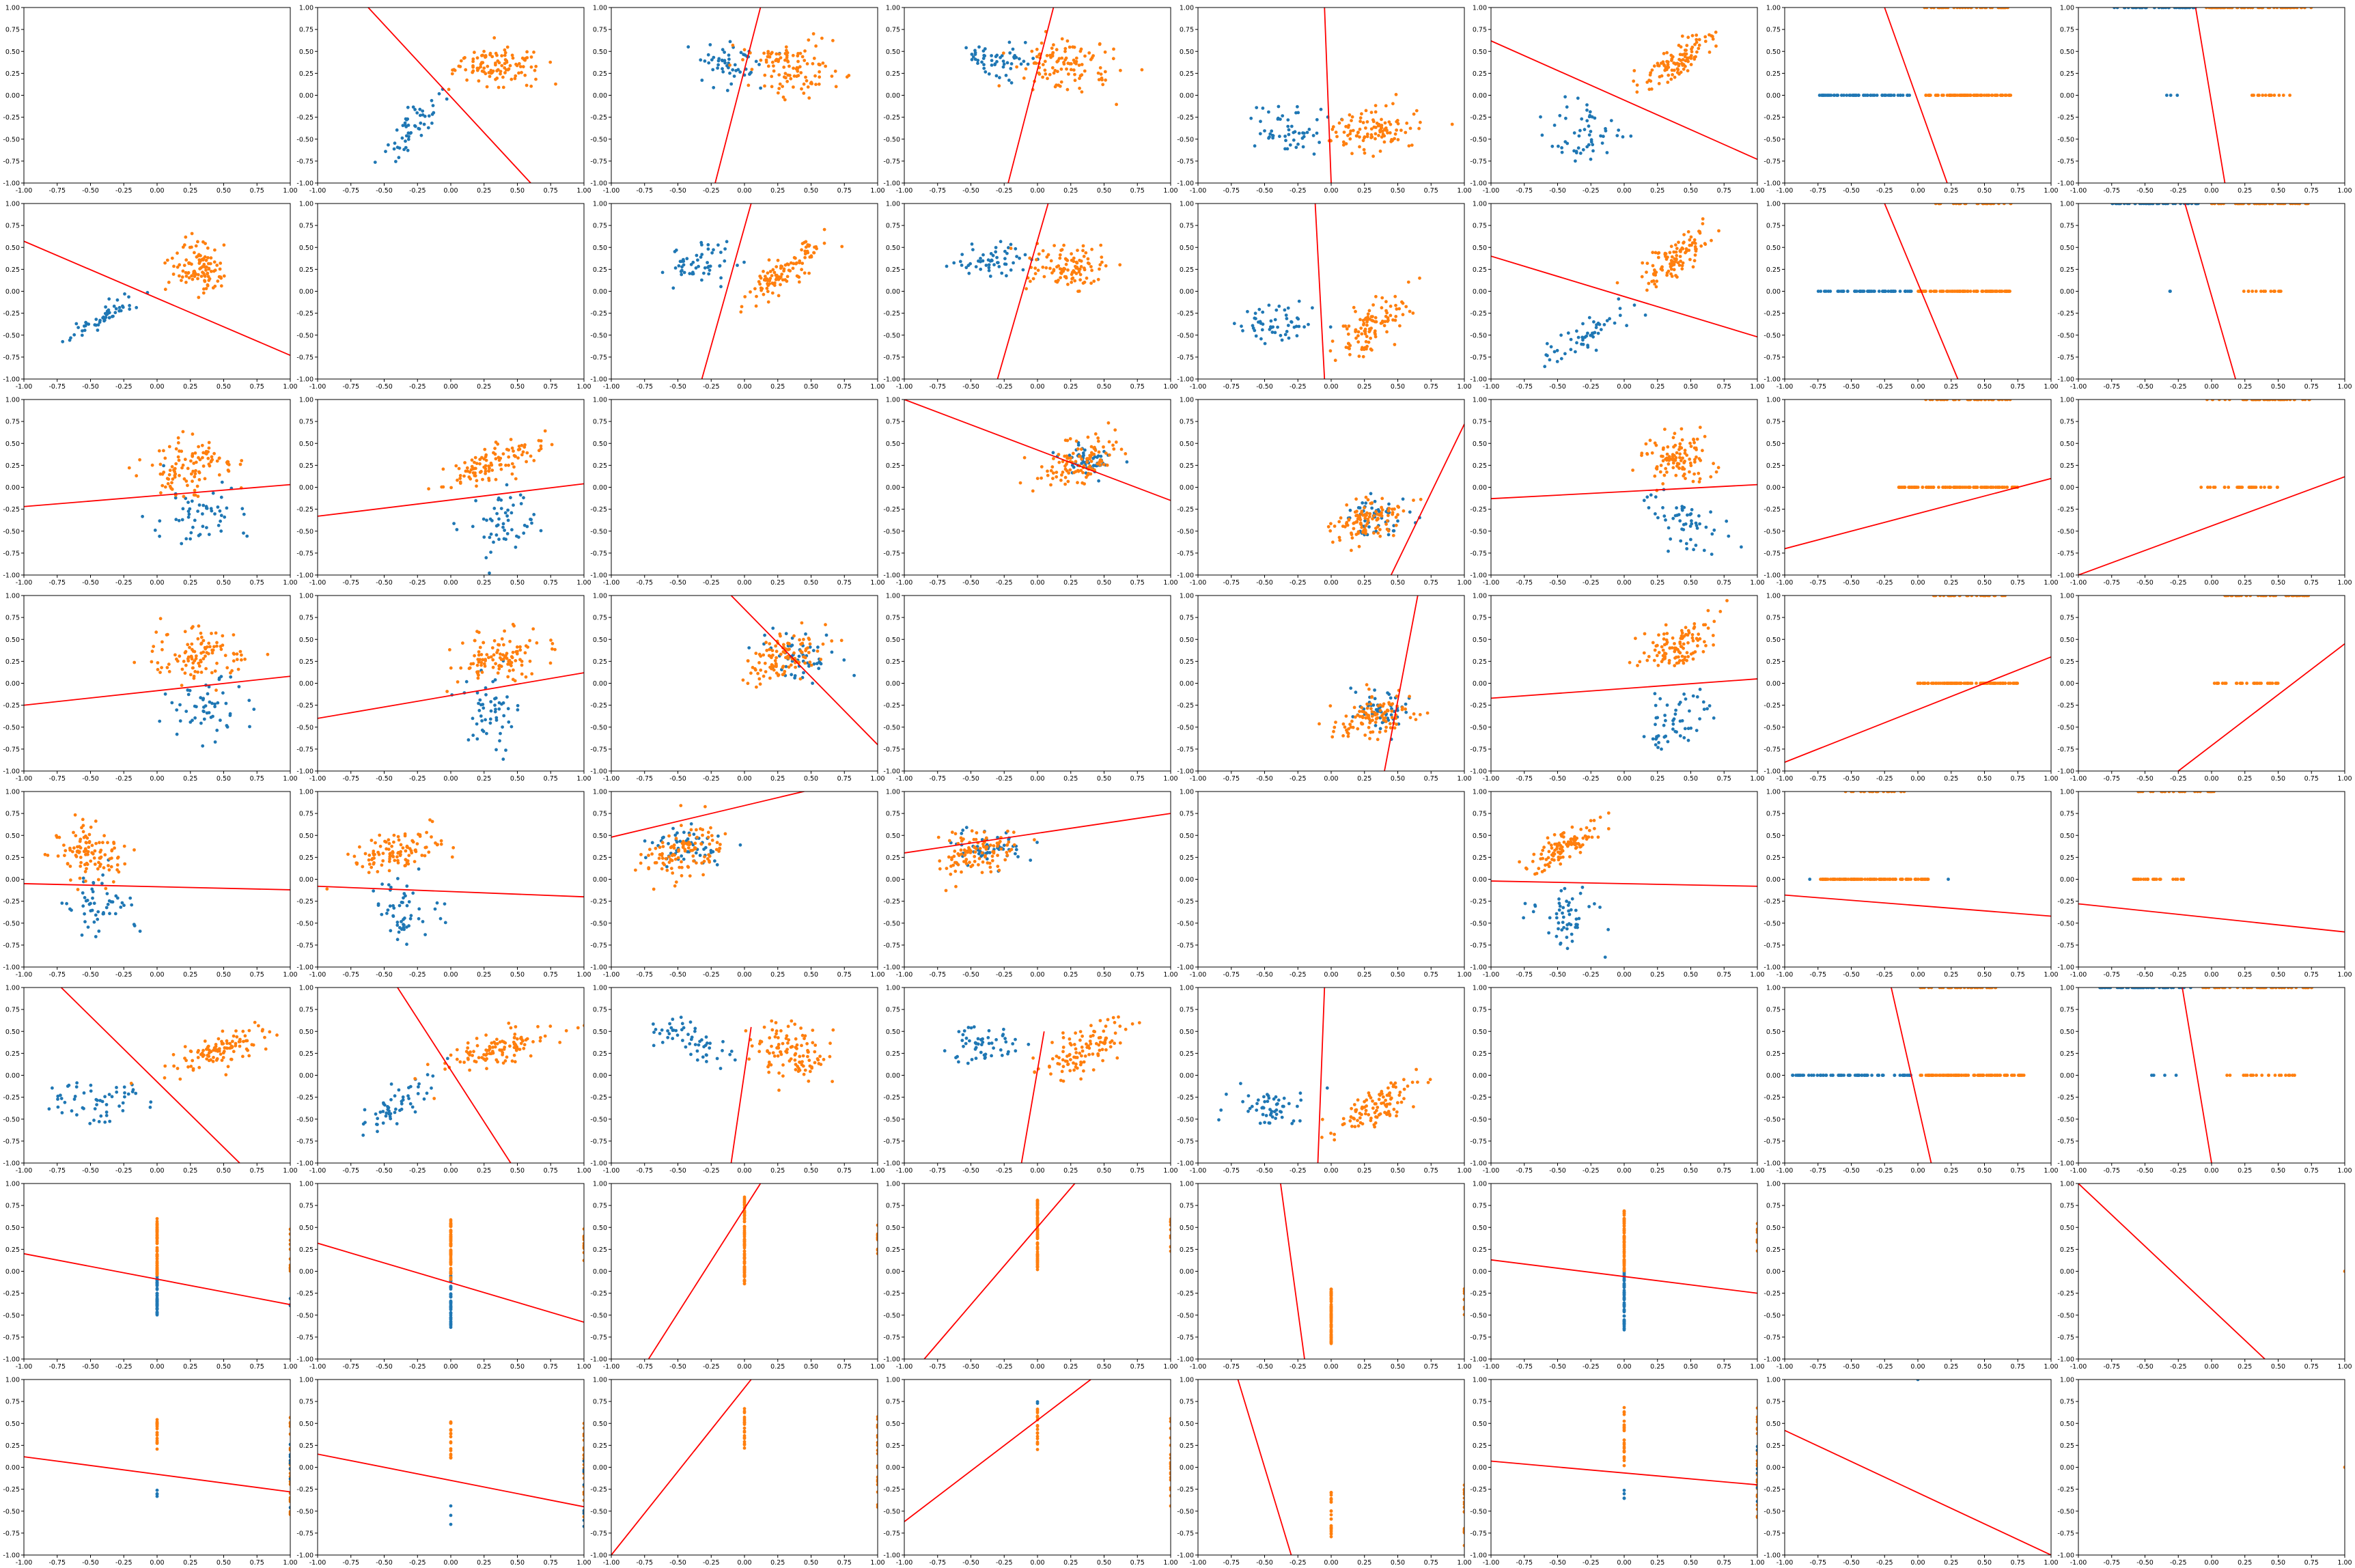 Image resolution: width=2355 pixels, height=1568 pixels. What do you see at coordinates (90, 387) in the screenshot?
I see `x-tick-label: -0.50` at bounding box center [90, 387].